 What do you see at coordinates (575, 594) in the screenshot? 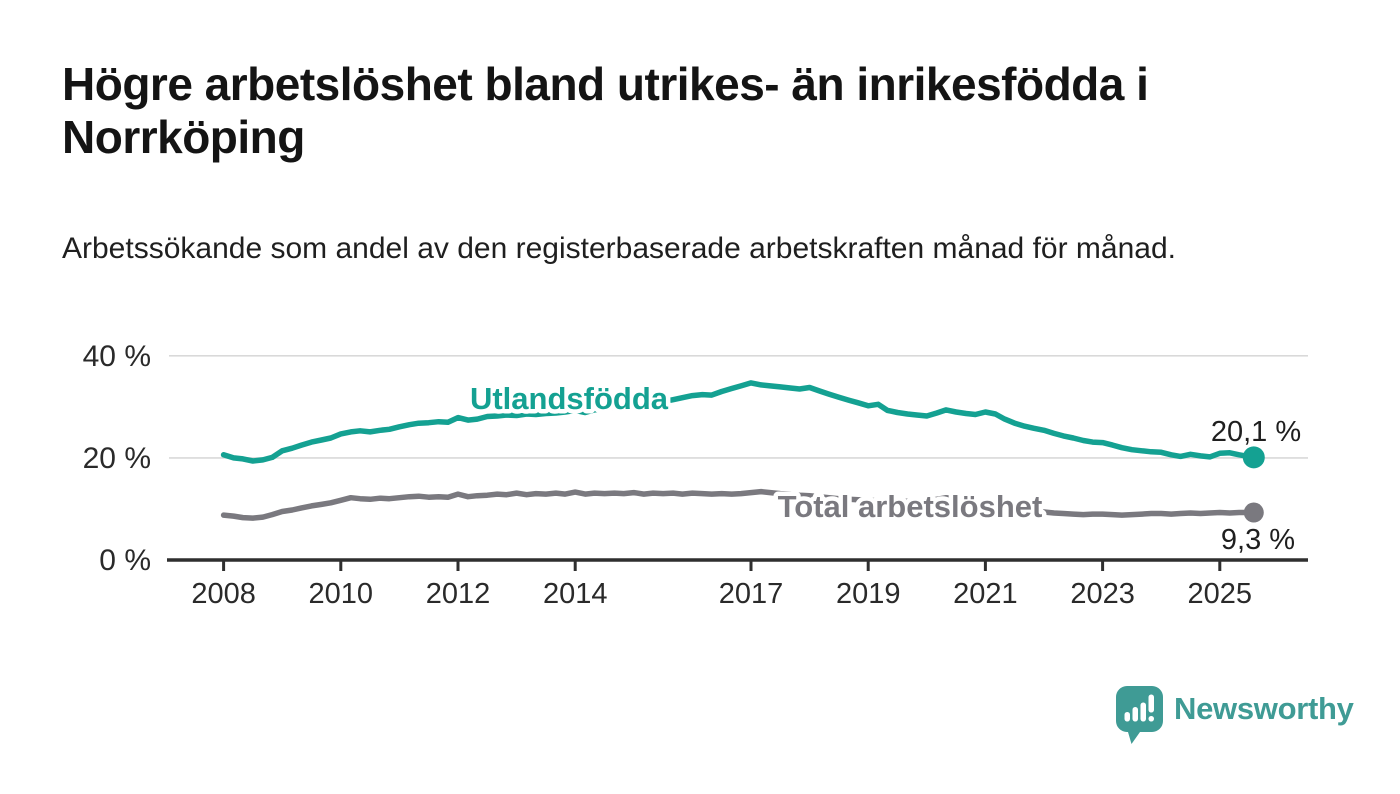
I see `x-tick-label-2014: 2014` at bounding box center [575, 594].